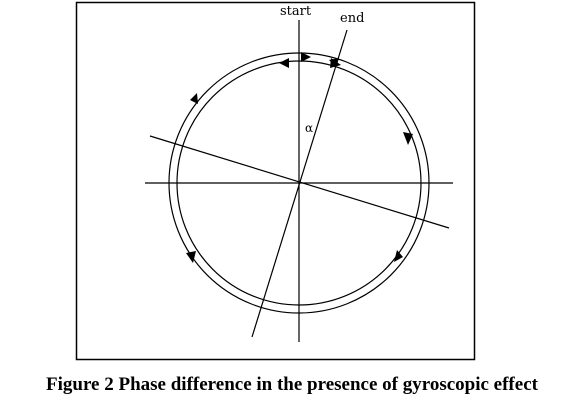 The image size is (584, 407). I want to click on arrow-inner-top, so click(284, 63).